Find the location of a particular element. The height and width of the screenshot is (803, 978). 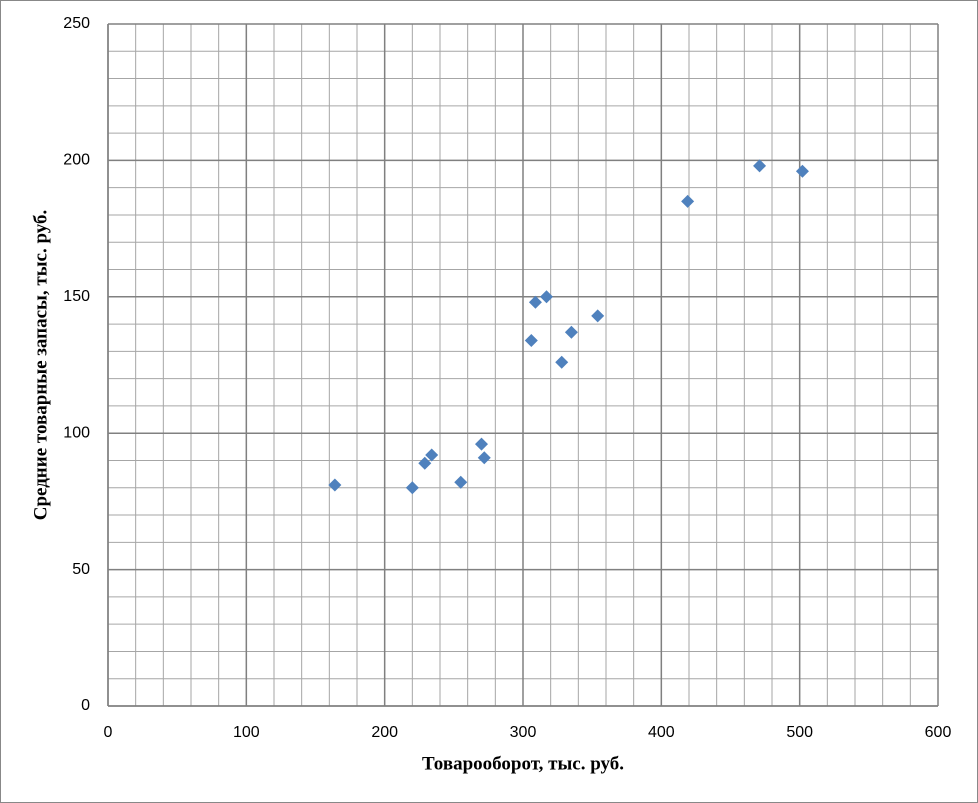

x-tick-label: 0 is located at coordinates (108, 732).